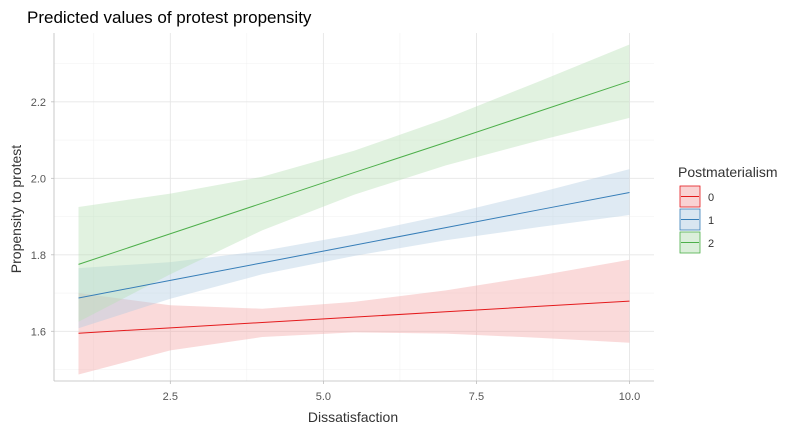 This screenshot has width=807, height=432. Describe the element at coordinates (728, 209) in the screenshot. I see `legend: Postmaterialism 0 1 2` at that location.